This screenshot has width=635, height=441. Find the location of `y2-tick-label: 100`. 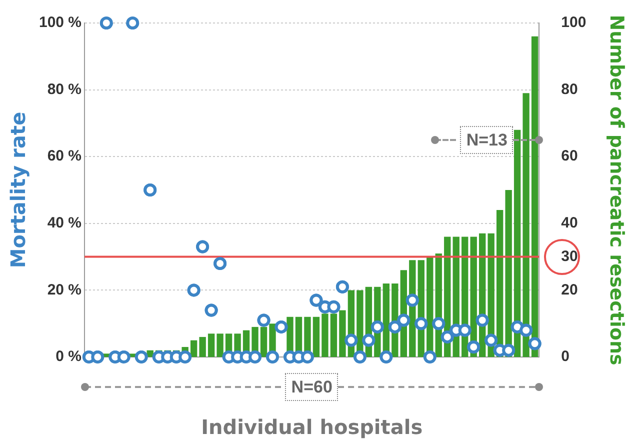

y2-tick-label: 100 is located at coordinates (573, 23).